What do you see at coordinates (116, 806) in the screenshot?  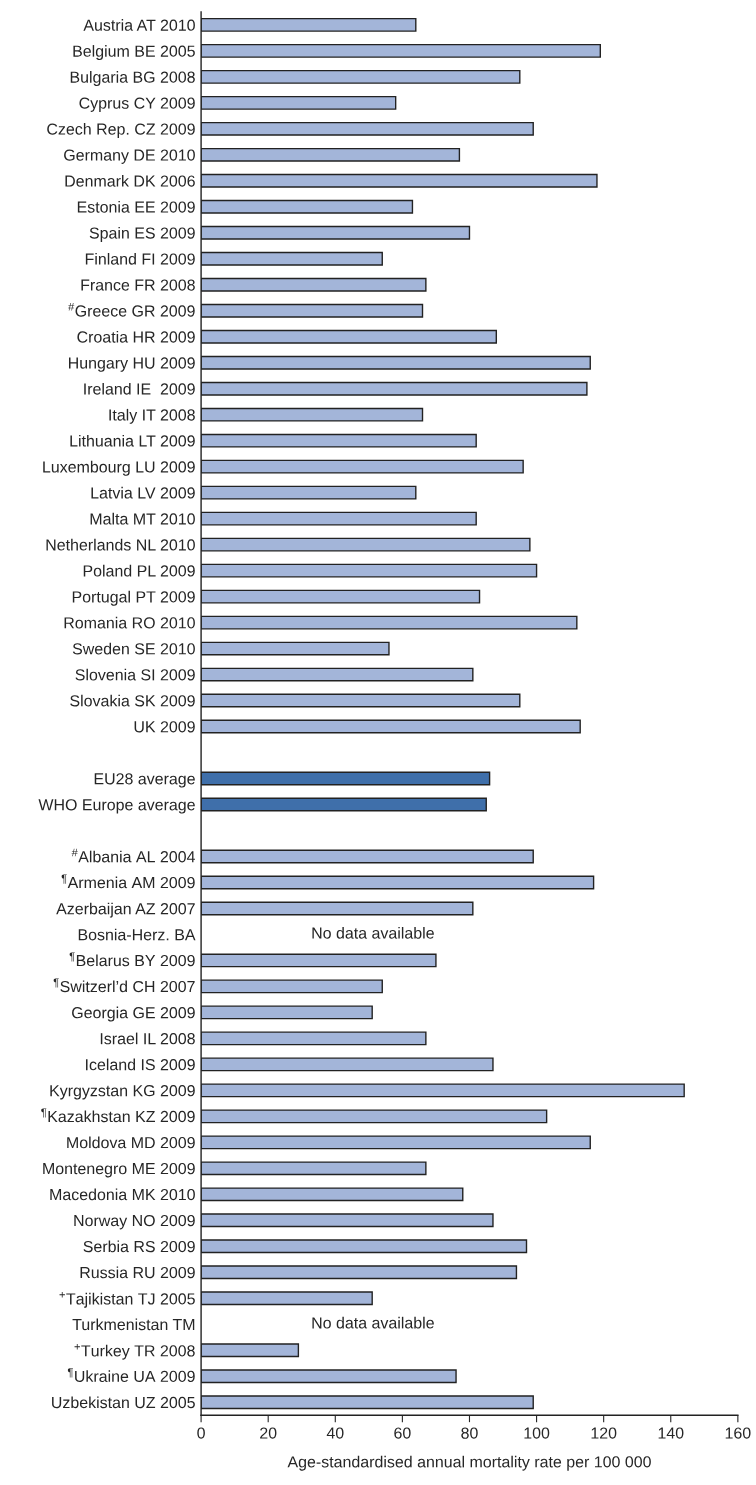 I see `y-tick-label: WHO Europe average` at bounding box center [116, 806].